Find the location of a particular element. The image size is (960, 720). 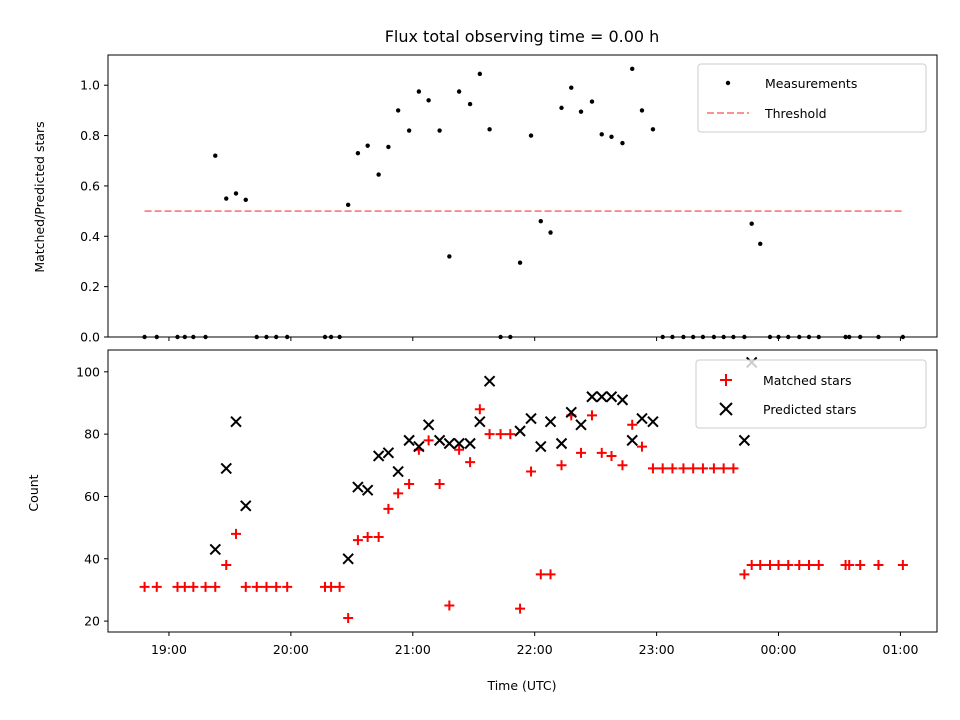

ytick-label: 0.4 is located at coordinates (90, 236).